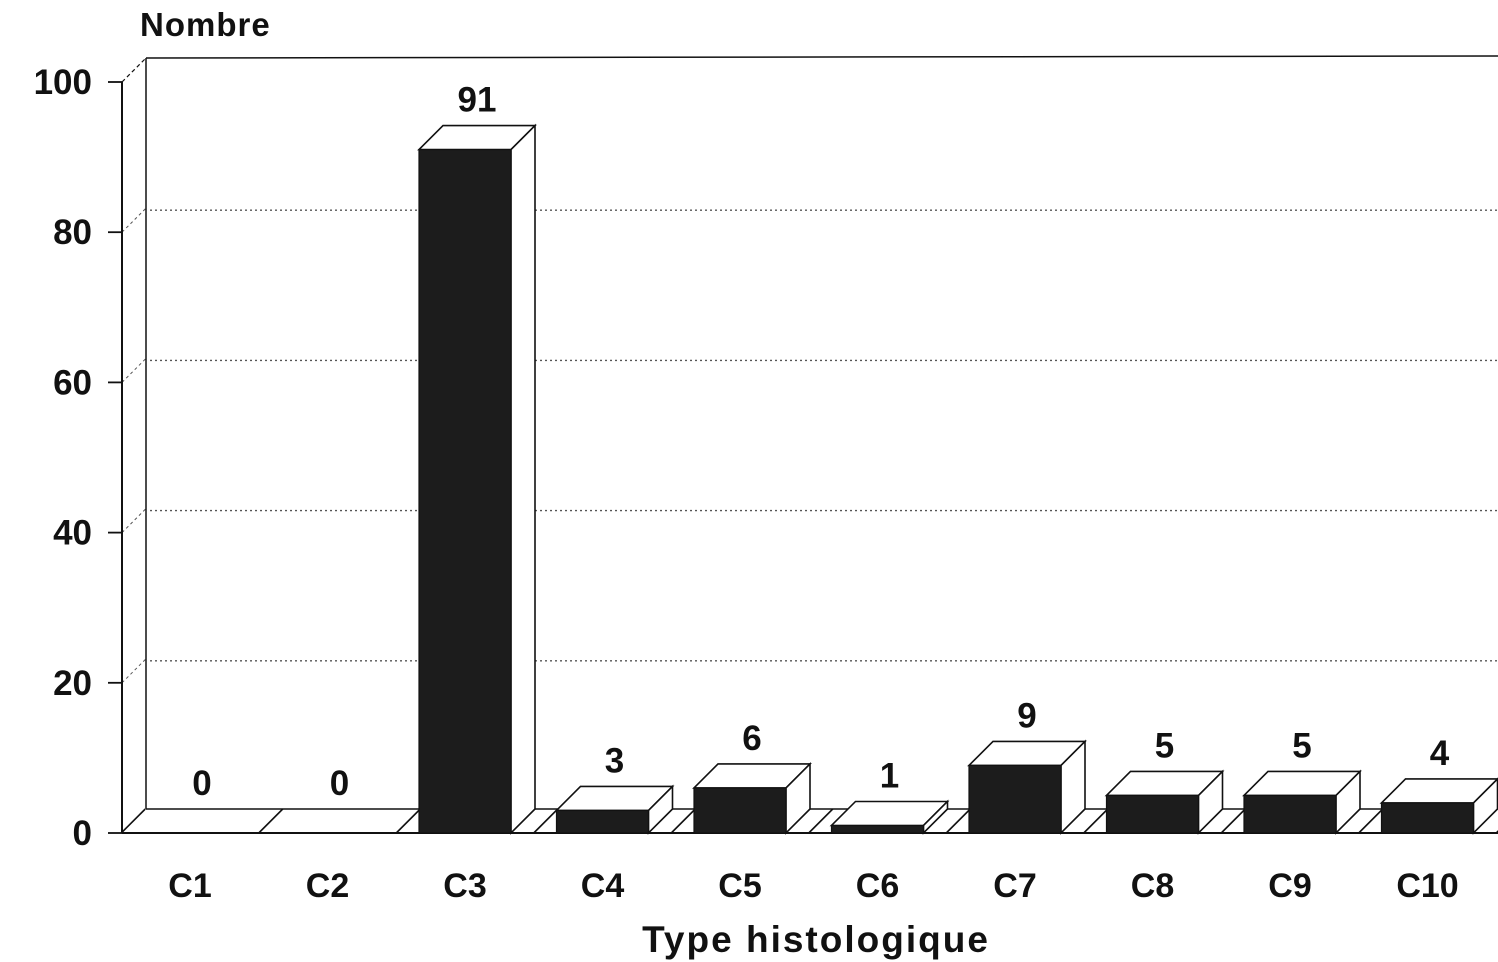 The height and width of the screenshot is (962, 1498). What do you see at coordinates (739, 886) in the screenshot?
I see `x-tick-label: C5` at bounding box center [739, 886].